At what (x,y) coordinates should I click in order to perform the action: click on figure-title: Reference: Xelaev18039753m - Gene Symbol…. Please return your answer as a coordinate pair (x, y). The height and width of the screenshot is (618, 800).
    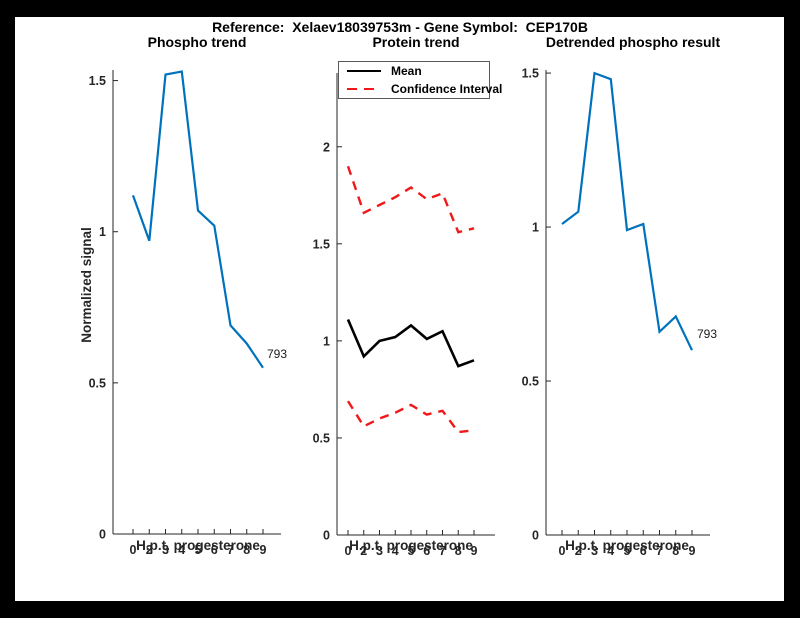
    Looking at the image, I should click on (400, 27).